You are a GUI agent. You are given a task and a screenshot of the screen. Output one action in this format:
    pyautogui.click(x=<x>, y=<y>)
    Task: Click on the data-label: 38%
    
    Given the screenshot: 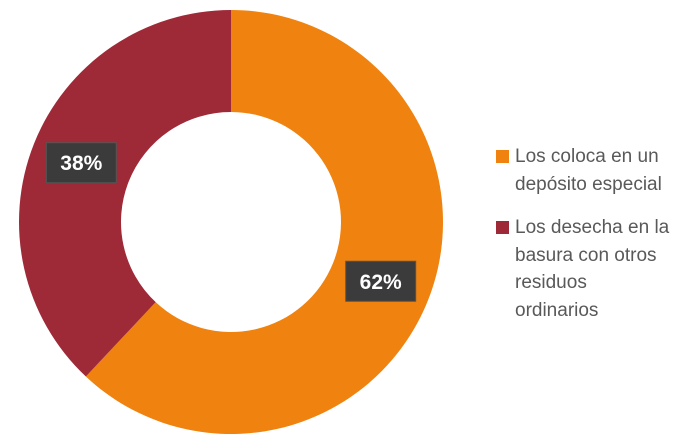 What is the action you would take?
    pyautogui.click(x=81, y=163)
    